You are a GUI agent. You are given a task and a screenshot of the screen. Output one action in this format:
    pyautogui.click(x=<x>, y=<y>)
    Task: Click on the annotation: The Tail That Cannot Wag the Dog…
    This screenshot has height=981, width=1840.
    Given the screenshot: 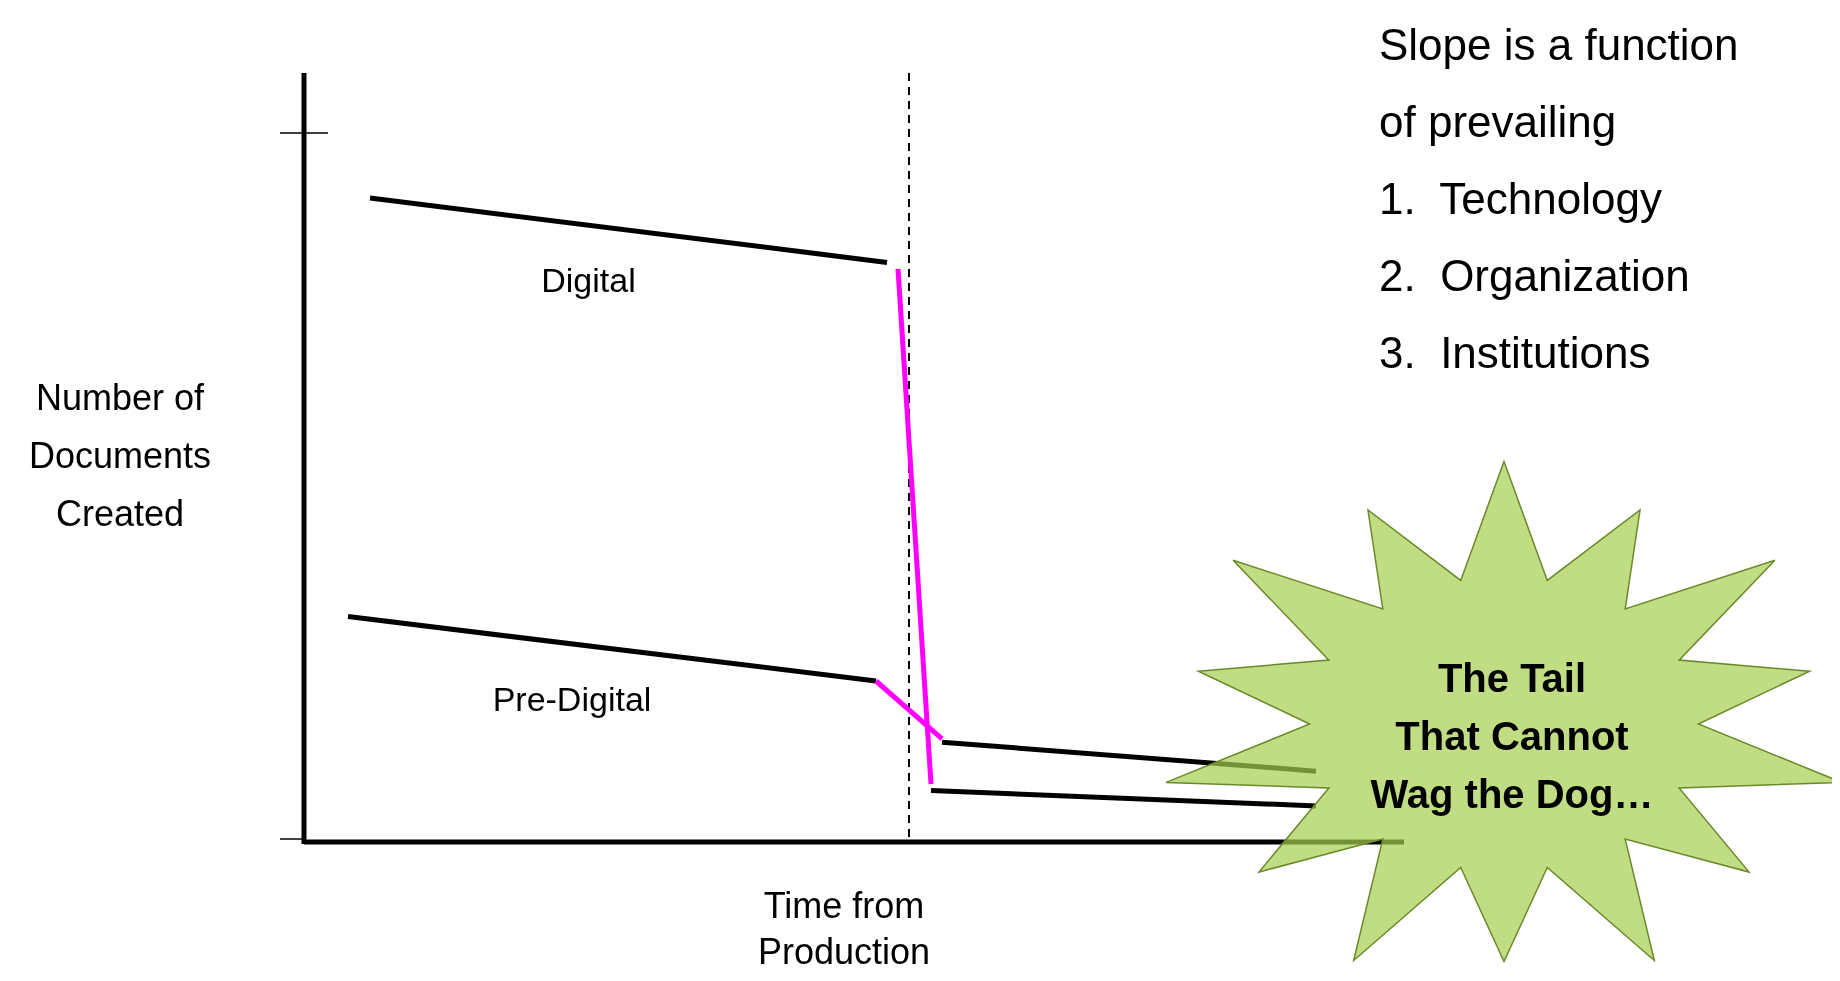 What is the action you would take?
    pyautogui.click(x=1512, y=736)
    